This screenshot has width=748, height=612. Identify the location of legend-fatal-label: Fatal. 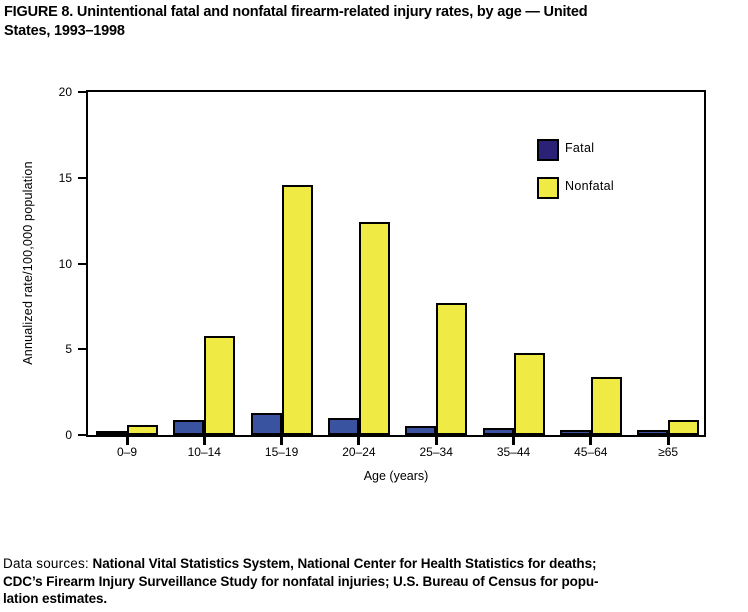
(580, 148).